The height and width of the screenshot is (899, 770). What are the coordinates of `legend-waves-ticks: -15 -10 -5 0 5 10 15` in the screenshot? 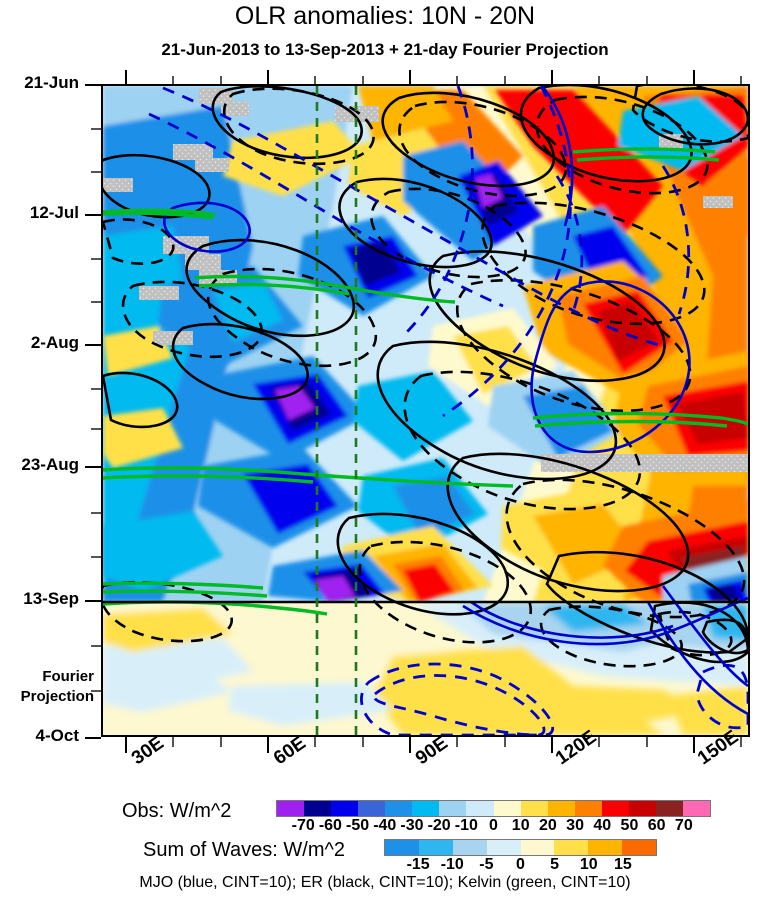 It's located at (519, 865).